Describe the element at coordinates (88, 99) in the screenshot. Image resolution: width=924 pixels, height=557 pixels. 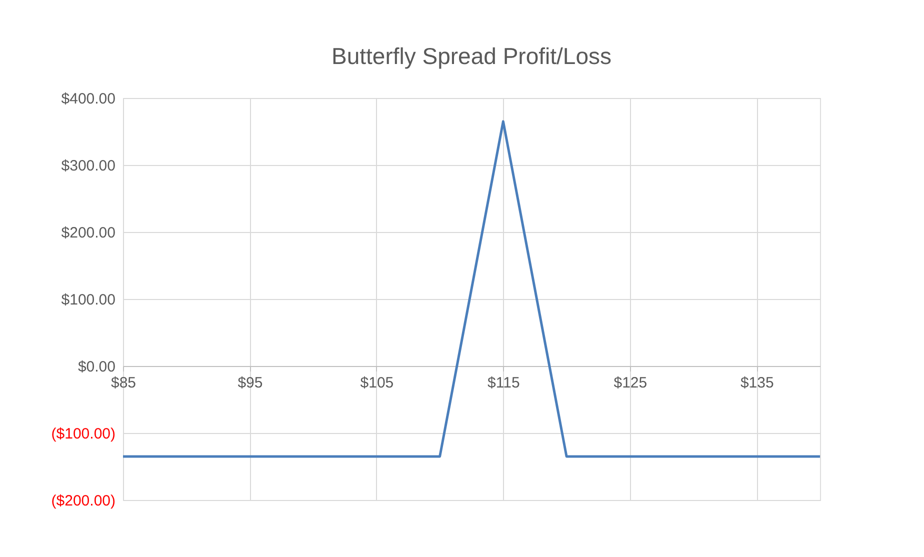
I see `y-tick-label: $400.00` at that location.